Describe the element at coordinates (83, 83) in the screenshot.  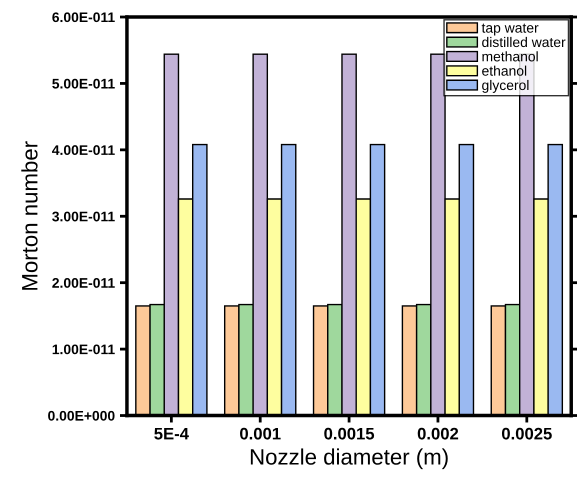
I see `y-tick-label: 5.00E-011` at that location.